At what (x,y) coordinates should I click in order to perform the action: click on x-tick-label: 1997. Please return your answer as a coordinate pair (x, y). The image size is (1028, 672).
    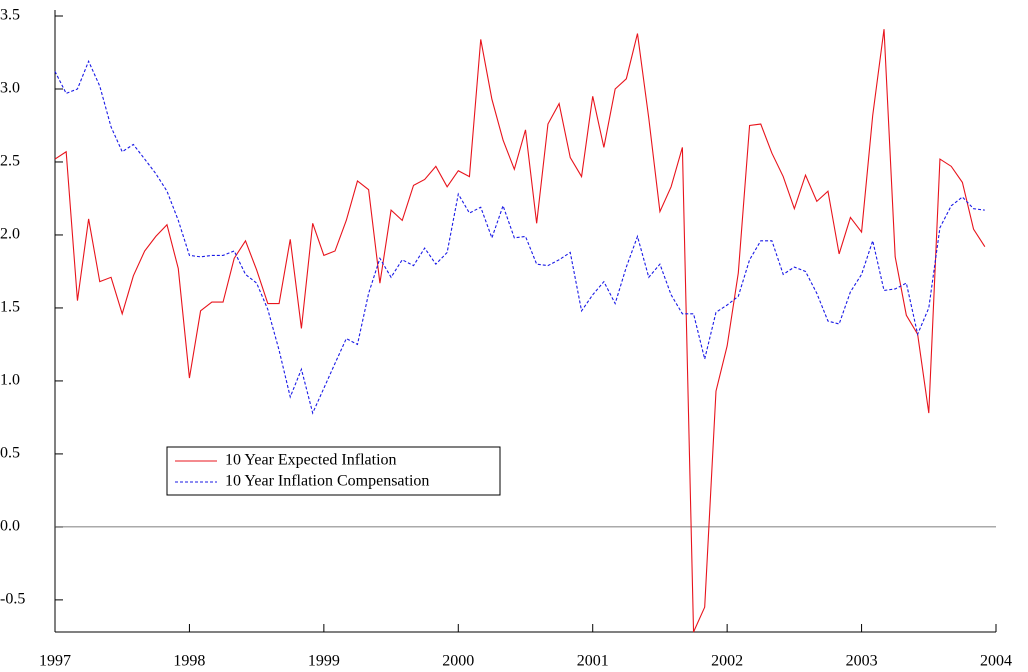
    Looking at the image, I should click on (55, 661).